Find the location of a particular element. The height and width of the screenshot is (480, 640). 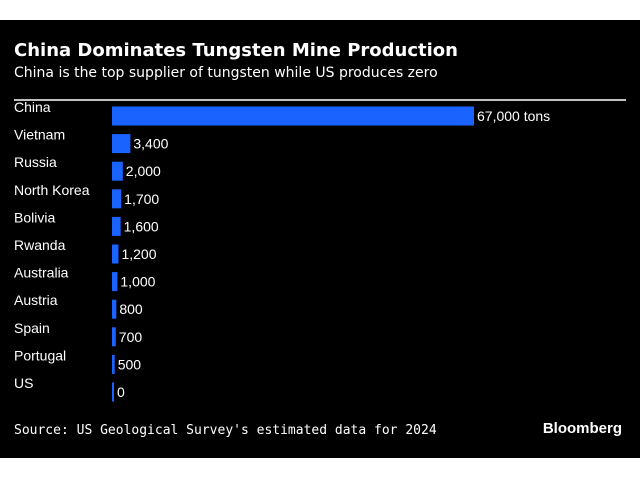

category-label: US is located at coordinates (23, 383).